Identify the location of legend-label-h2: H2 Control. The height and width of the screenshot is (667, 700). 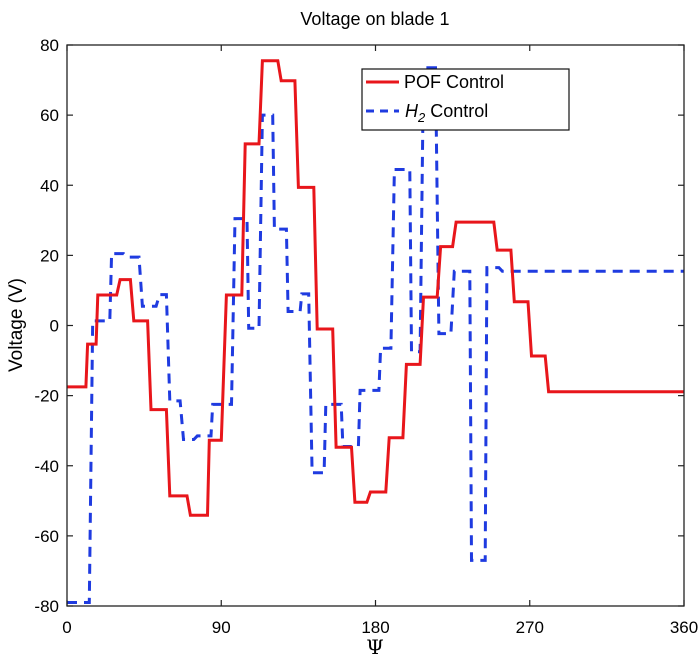
(446, 113).